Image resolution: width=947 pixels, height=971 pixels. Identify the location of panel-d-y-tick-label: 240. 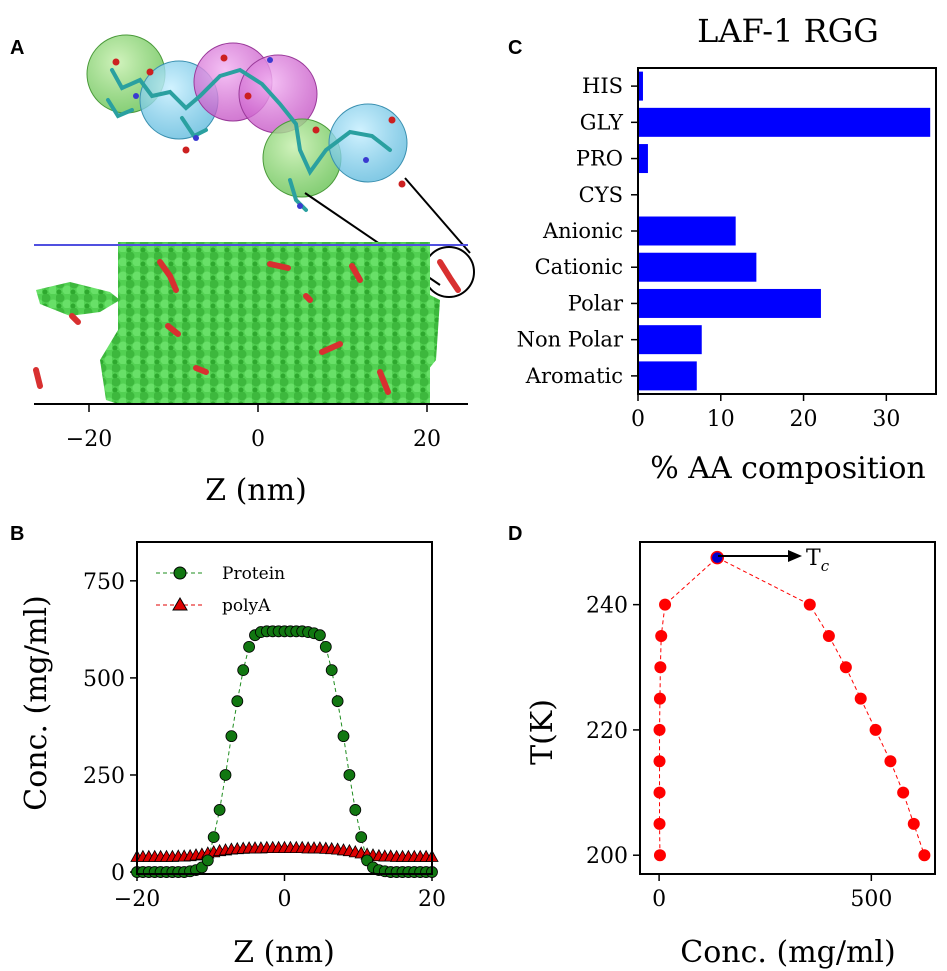
(607, 606).